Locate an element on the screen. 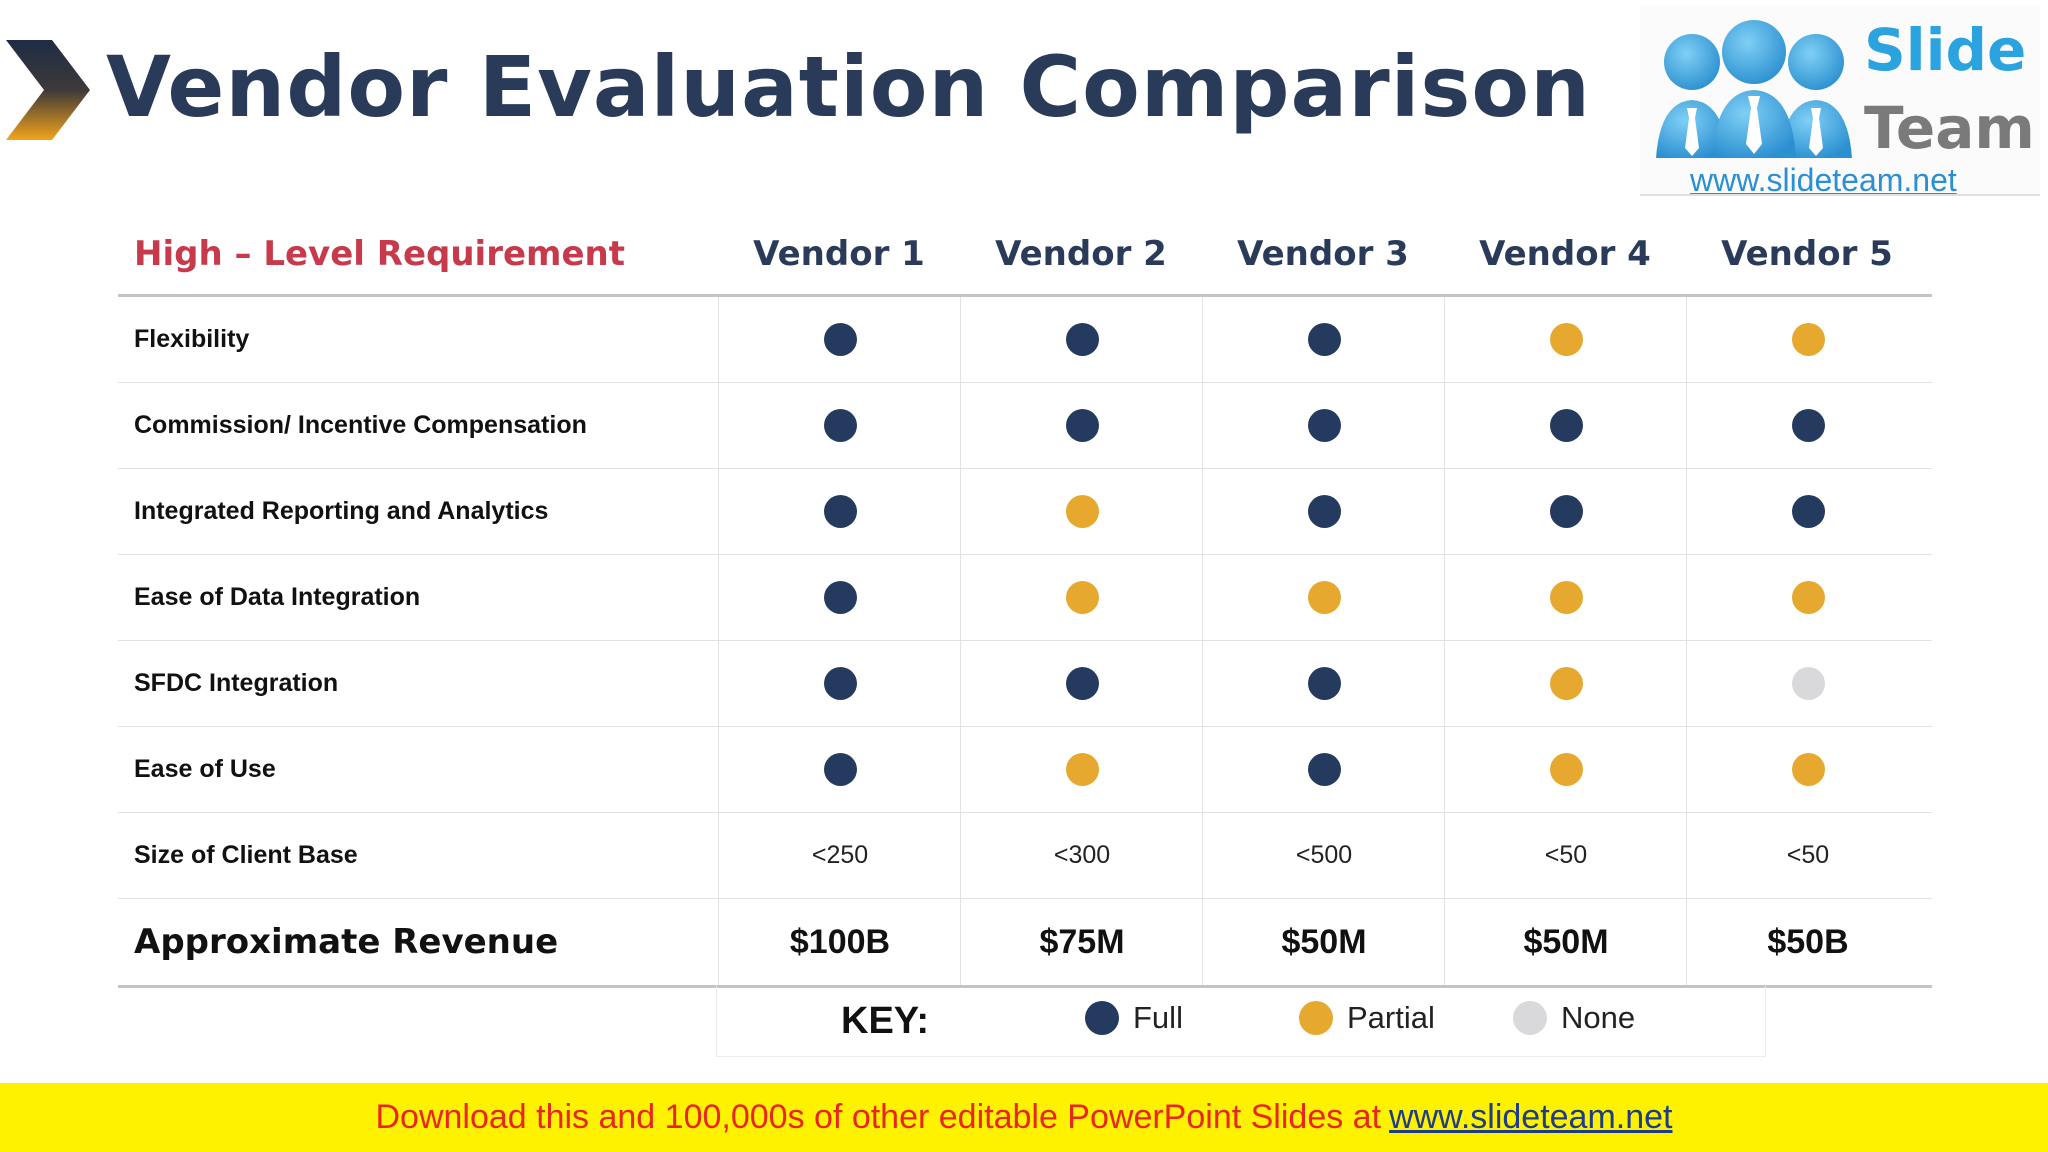  table-cell: $50B is located at coordinates (1807, 942).